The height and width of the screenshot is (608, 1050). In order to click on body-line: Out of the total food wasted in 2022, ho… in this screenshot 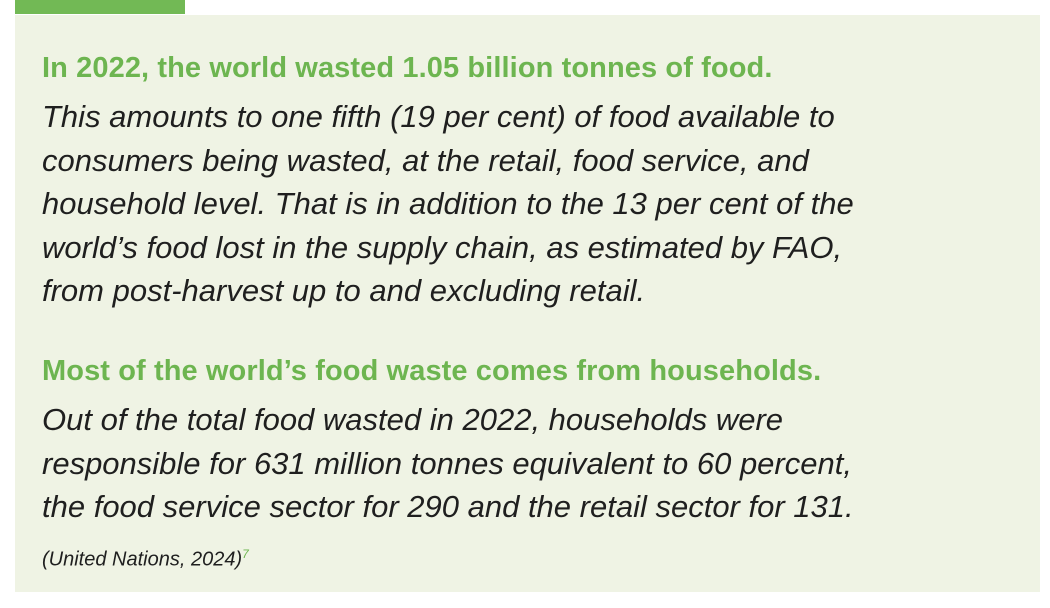, I will do `click(413, 419)`.